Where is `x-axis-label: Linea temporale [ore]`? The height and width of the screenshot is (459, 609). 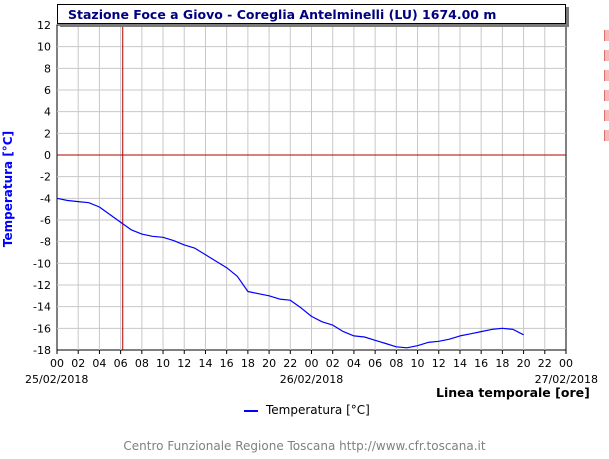
x-axis-label: Linea temporale [ore] is located at coordinates (513, 392).